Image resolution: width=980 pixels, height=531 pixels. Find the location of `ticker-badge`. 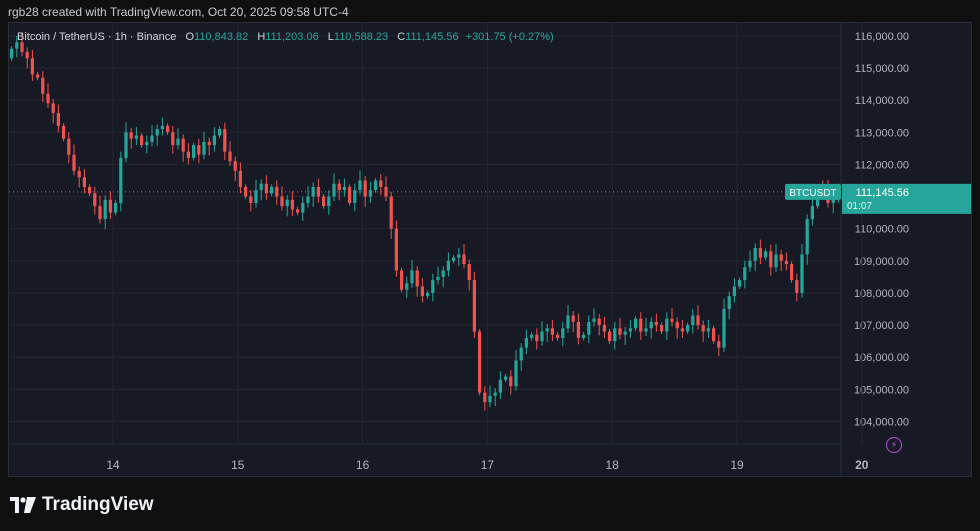

ticker-badge is located at coordinates (813, 191).